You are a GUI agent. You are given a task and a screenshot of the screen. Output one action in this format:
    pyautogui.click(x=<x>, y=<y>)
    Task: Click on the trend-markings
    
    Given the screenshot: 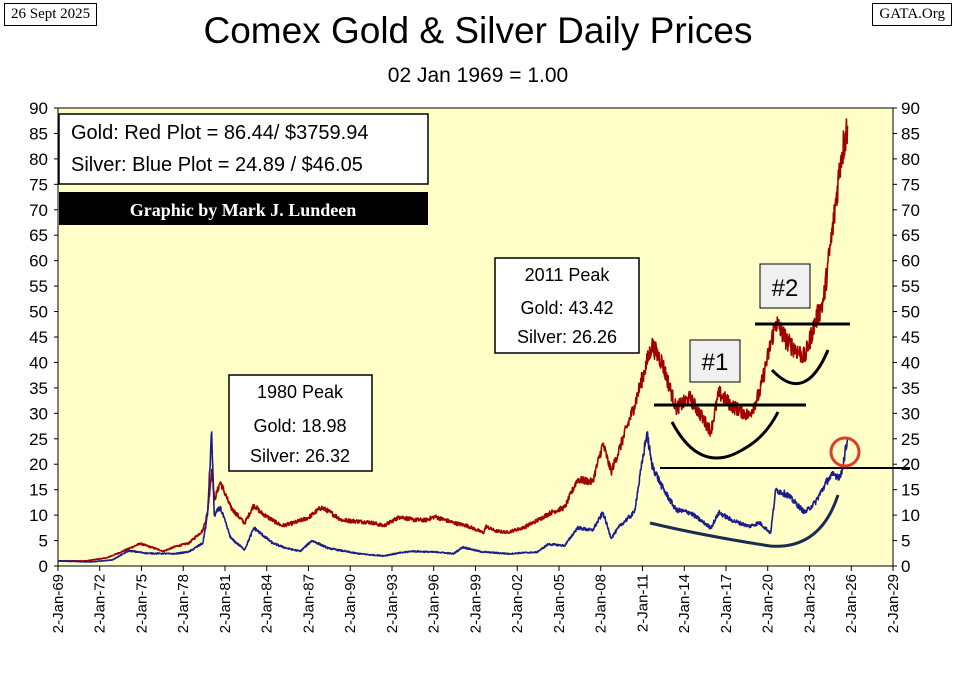 What is the action you would take?
    pyautogui.click(x=779, y=435)
    